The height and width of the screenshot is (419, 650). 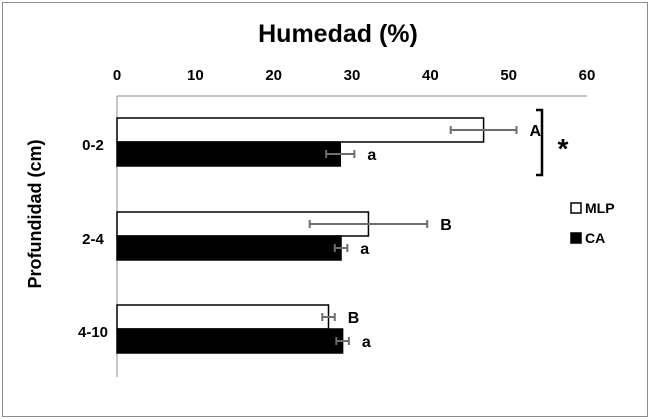 I want to click on significance-asterisk: *, so click(x=563, y=148).